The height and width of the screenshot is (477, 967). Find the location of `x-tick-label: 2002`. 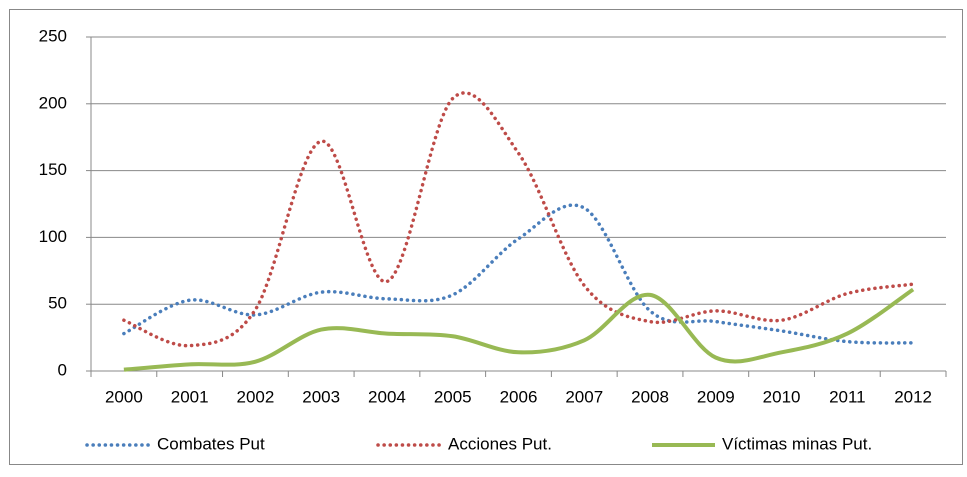

x-tick-label: 2002 is located at coordinates (256, 396).